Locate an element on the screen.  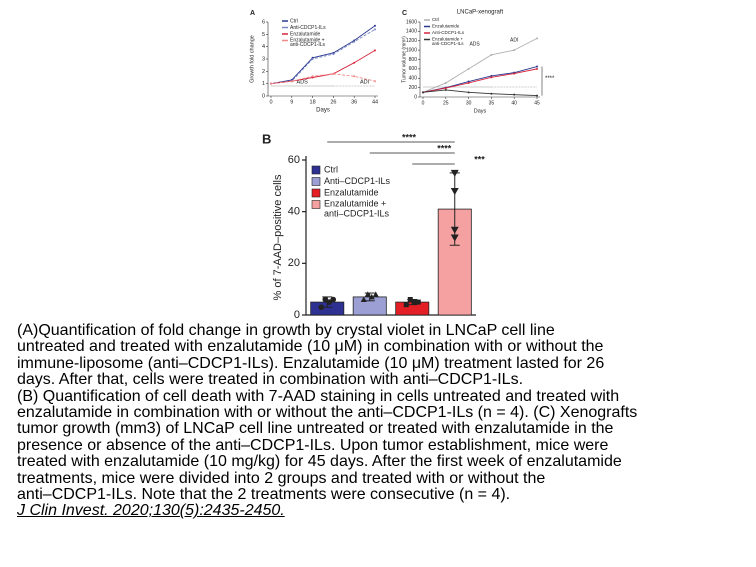
x-tick-label: 45 is located at coordinates (537, 103).